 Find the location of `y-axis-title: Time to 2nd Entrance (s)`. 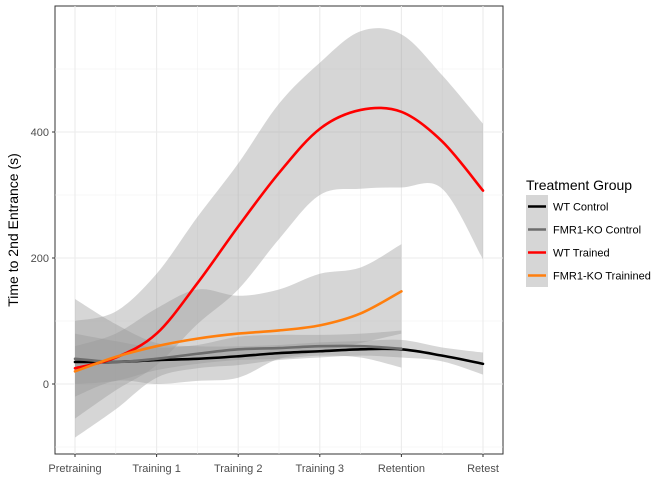

y-axis-title: Time to 2nd Entrance (s) is located at coordinates (13, 230).